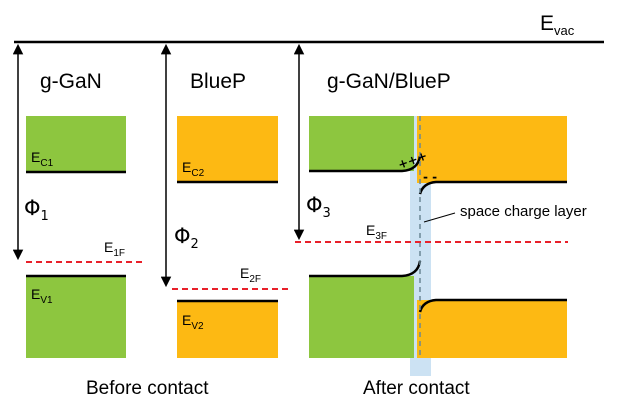 This screenshot has height=401, width=621. I want to click on e1f-label: E1F, so click(114, 249).